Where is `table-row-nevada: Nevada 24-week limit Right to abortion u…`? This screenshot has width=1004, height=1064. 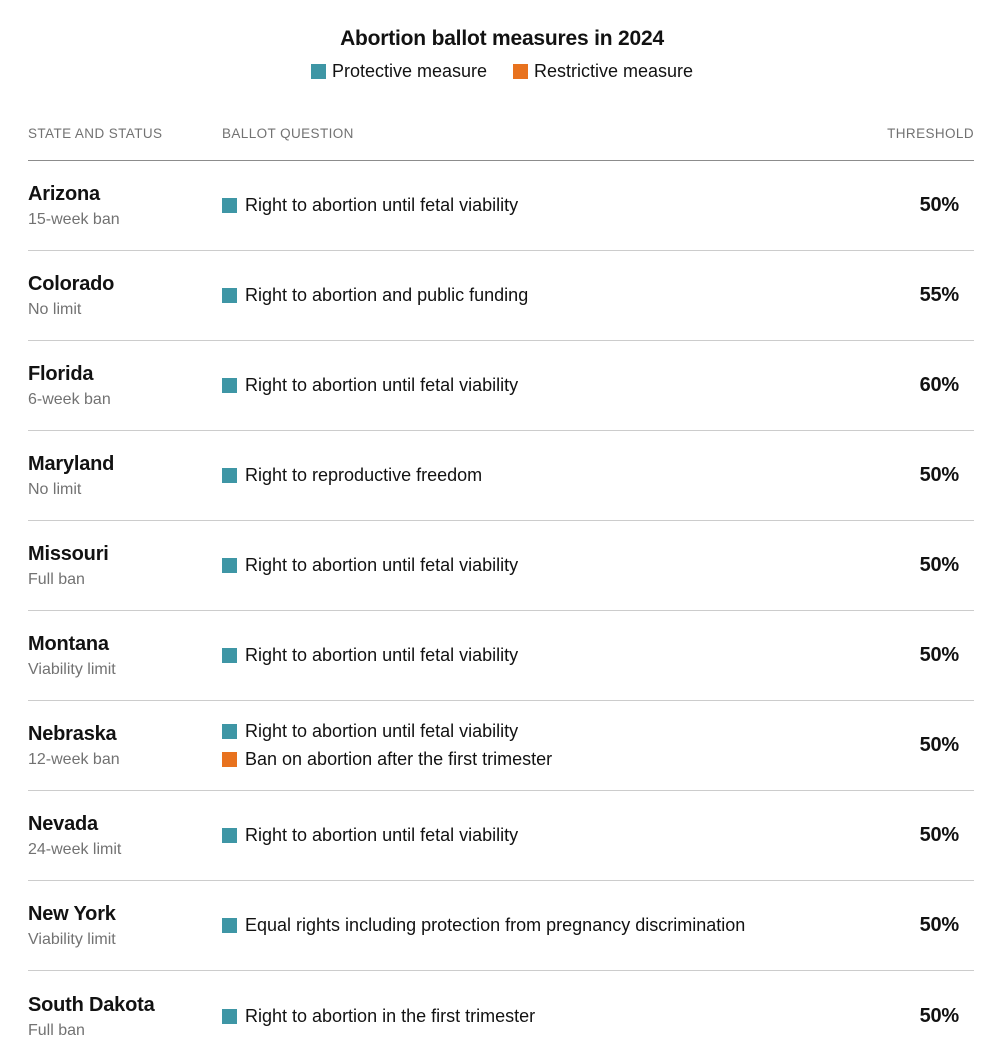
table-row-nevada: Nevada 24-week limit Right to abortion u… is located at coordinates (501, 836).